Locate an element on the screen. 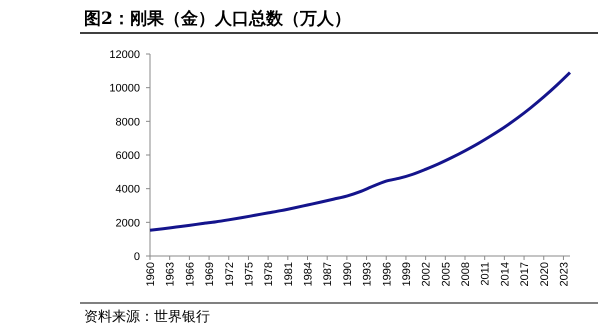 The height and width of the screenshot is (331, 611). y-tick-label: 8000 is located at coordinates (128, 122).